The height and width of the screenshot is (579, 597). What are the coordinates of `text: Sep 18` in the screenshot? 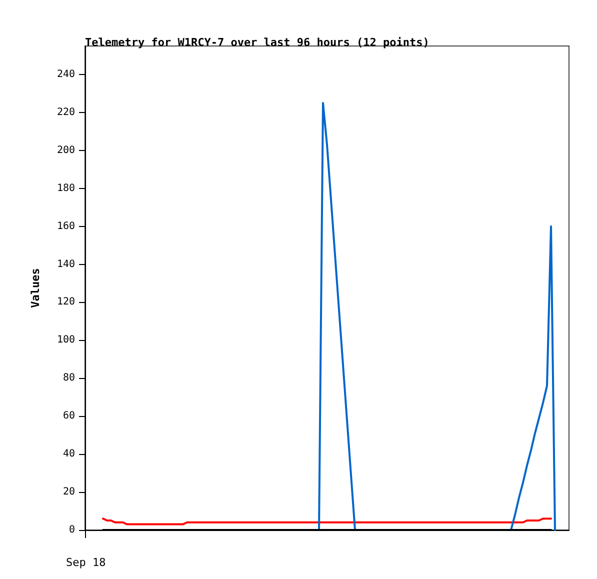 It's located at (86, 562).